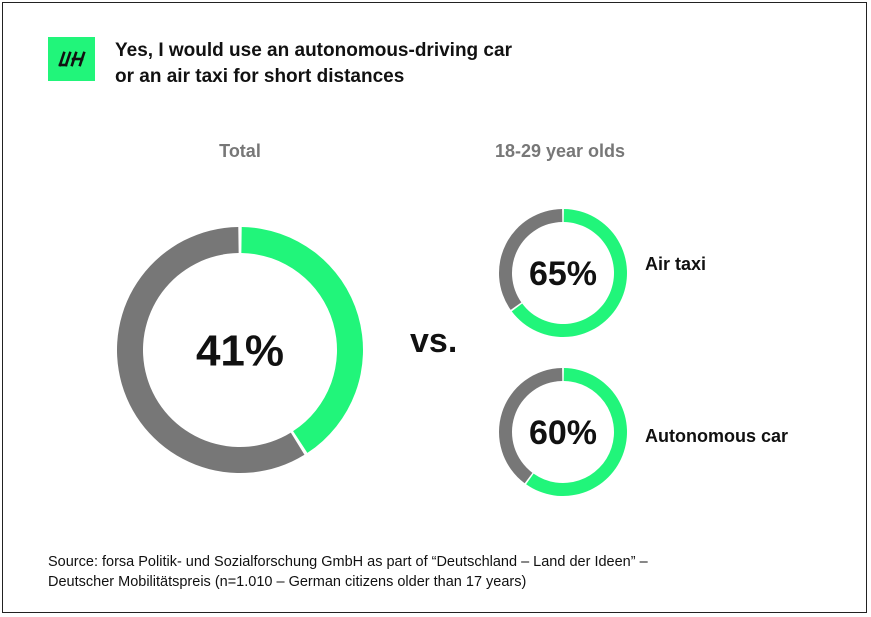 Image resolution: width=871 pixels, height=617 pixels. I want to click on series-label-air-taxi: Air taxi, so click(676, 264).